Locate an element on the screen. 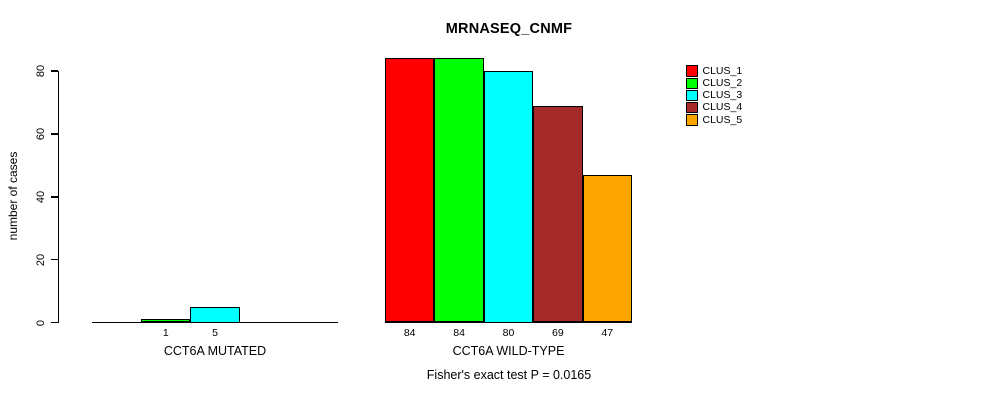 The image size is (990, 400). chart-title: MRNASEQ_CNMF is located at coordinates (509, 29).